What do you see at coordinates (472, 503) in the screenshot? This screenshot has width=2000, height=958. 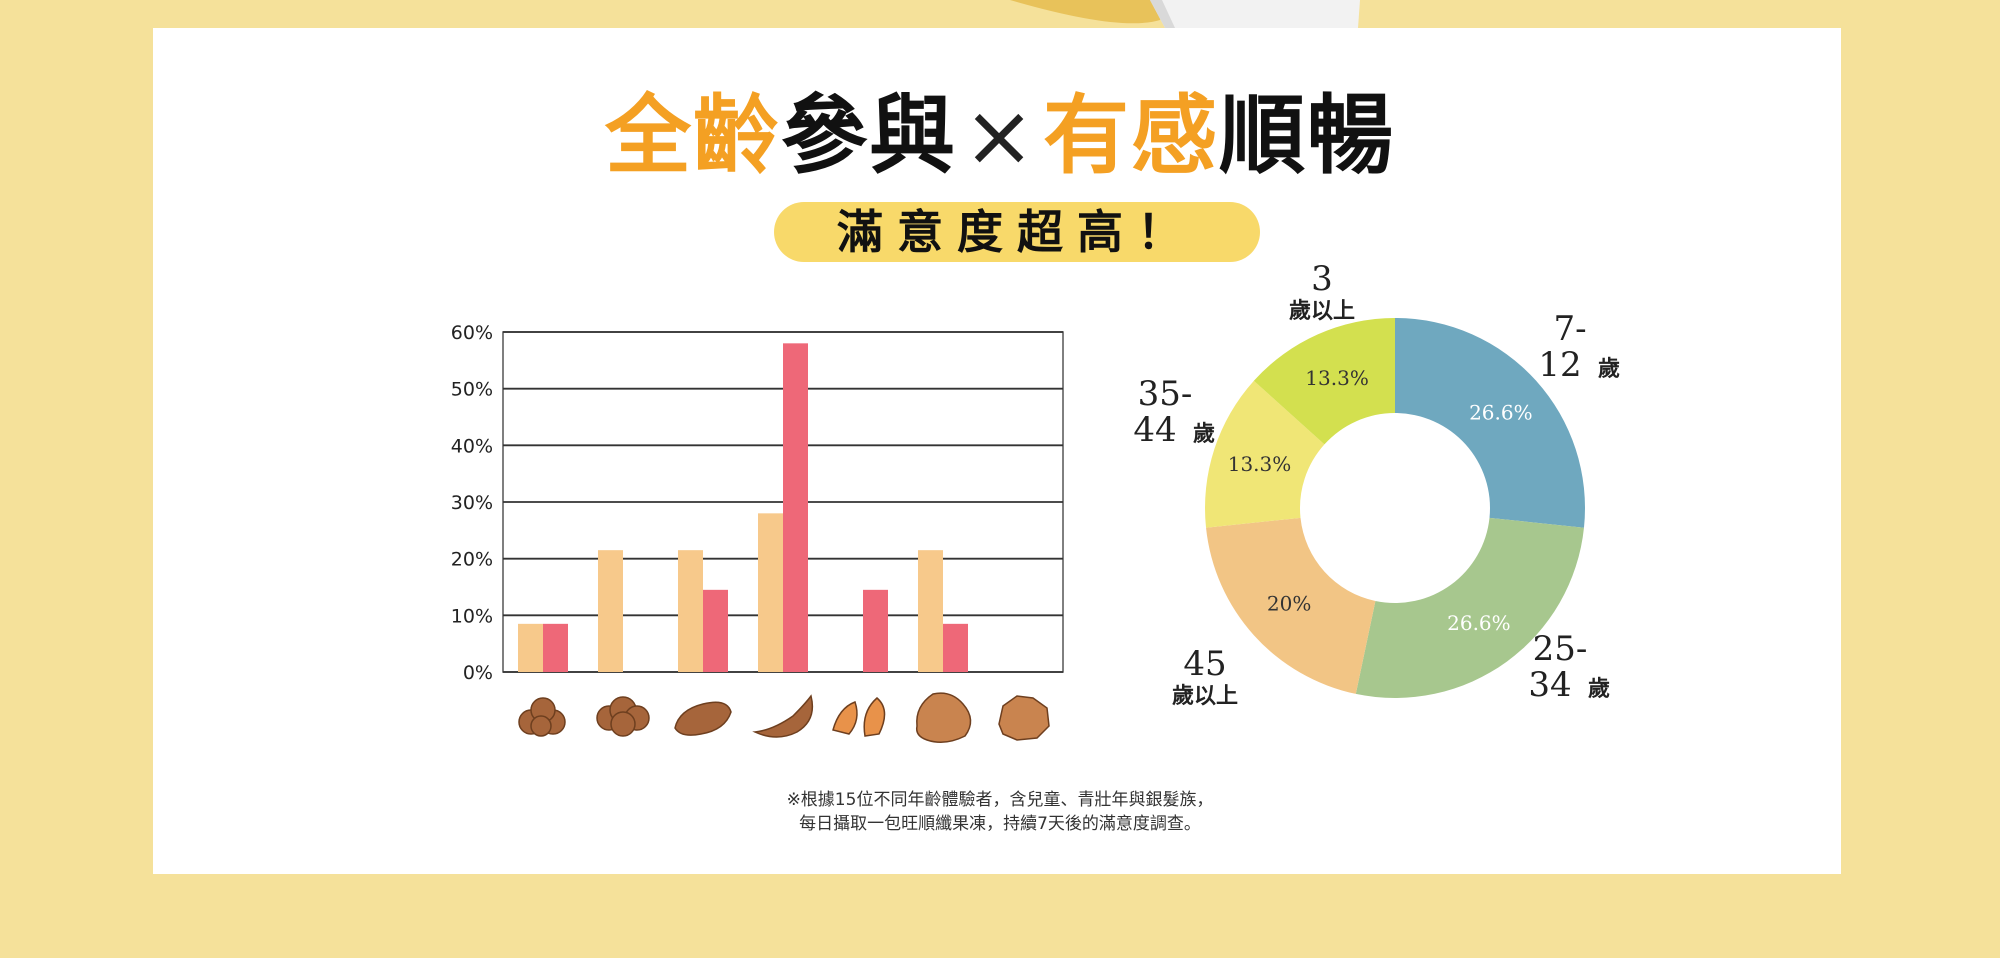 I see `y-tick-label: 30%` at bounding box center [472, 503].